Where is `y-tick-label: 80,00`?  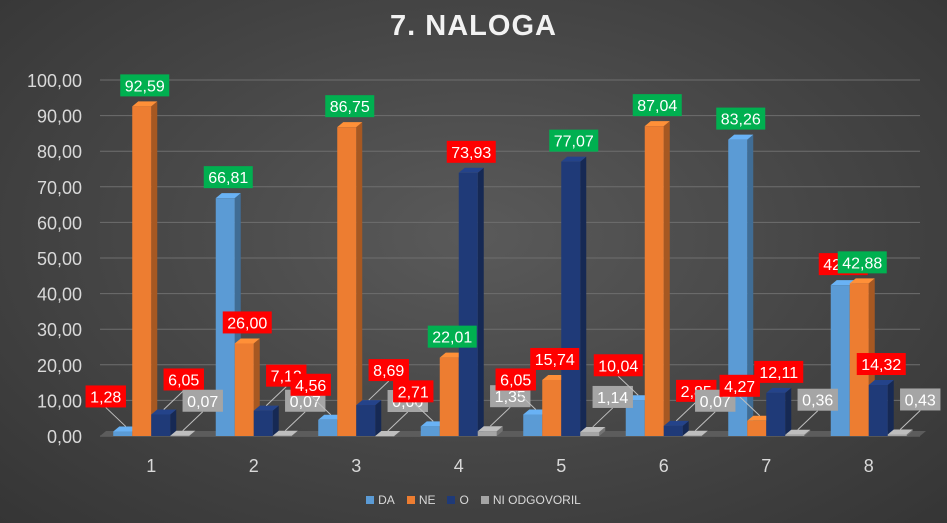 y-tick-label: 80,00 is located at coordinates (59, 152).